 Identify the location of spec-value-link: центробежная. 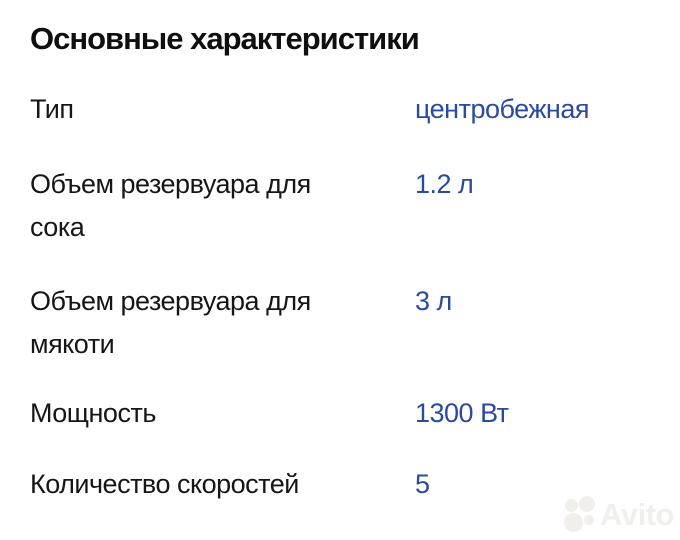
(502, 109).